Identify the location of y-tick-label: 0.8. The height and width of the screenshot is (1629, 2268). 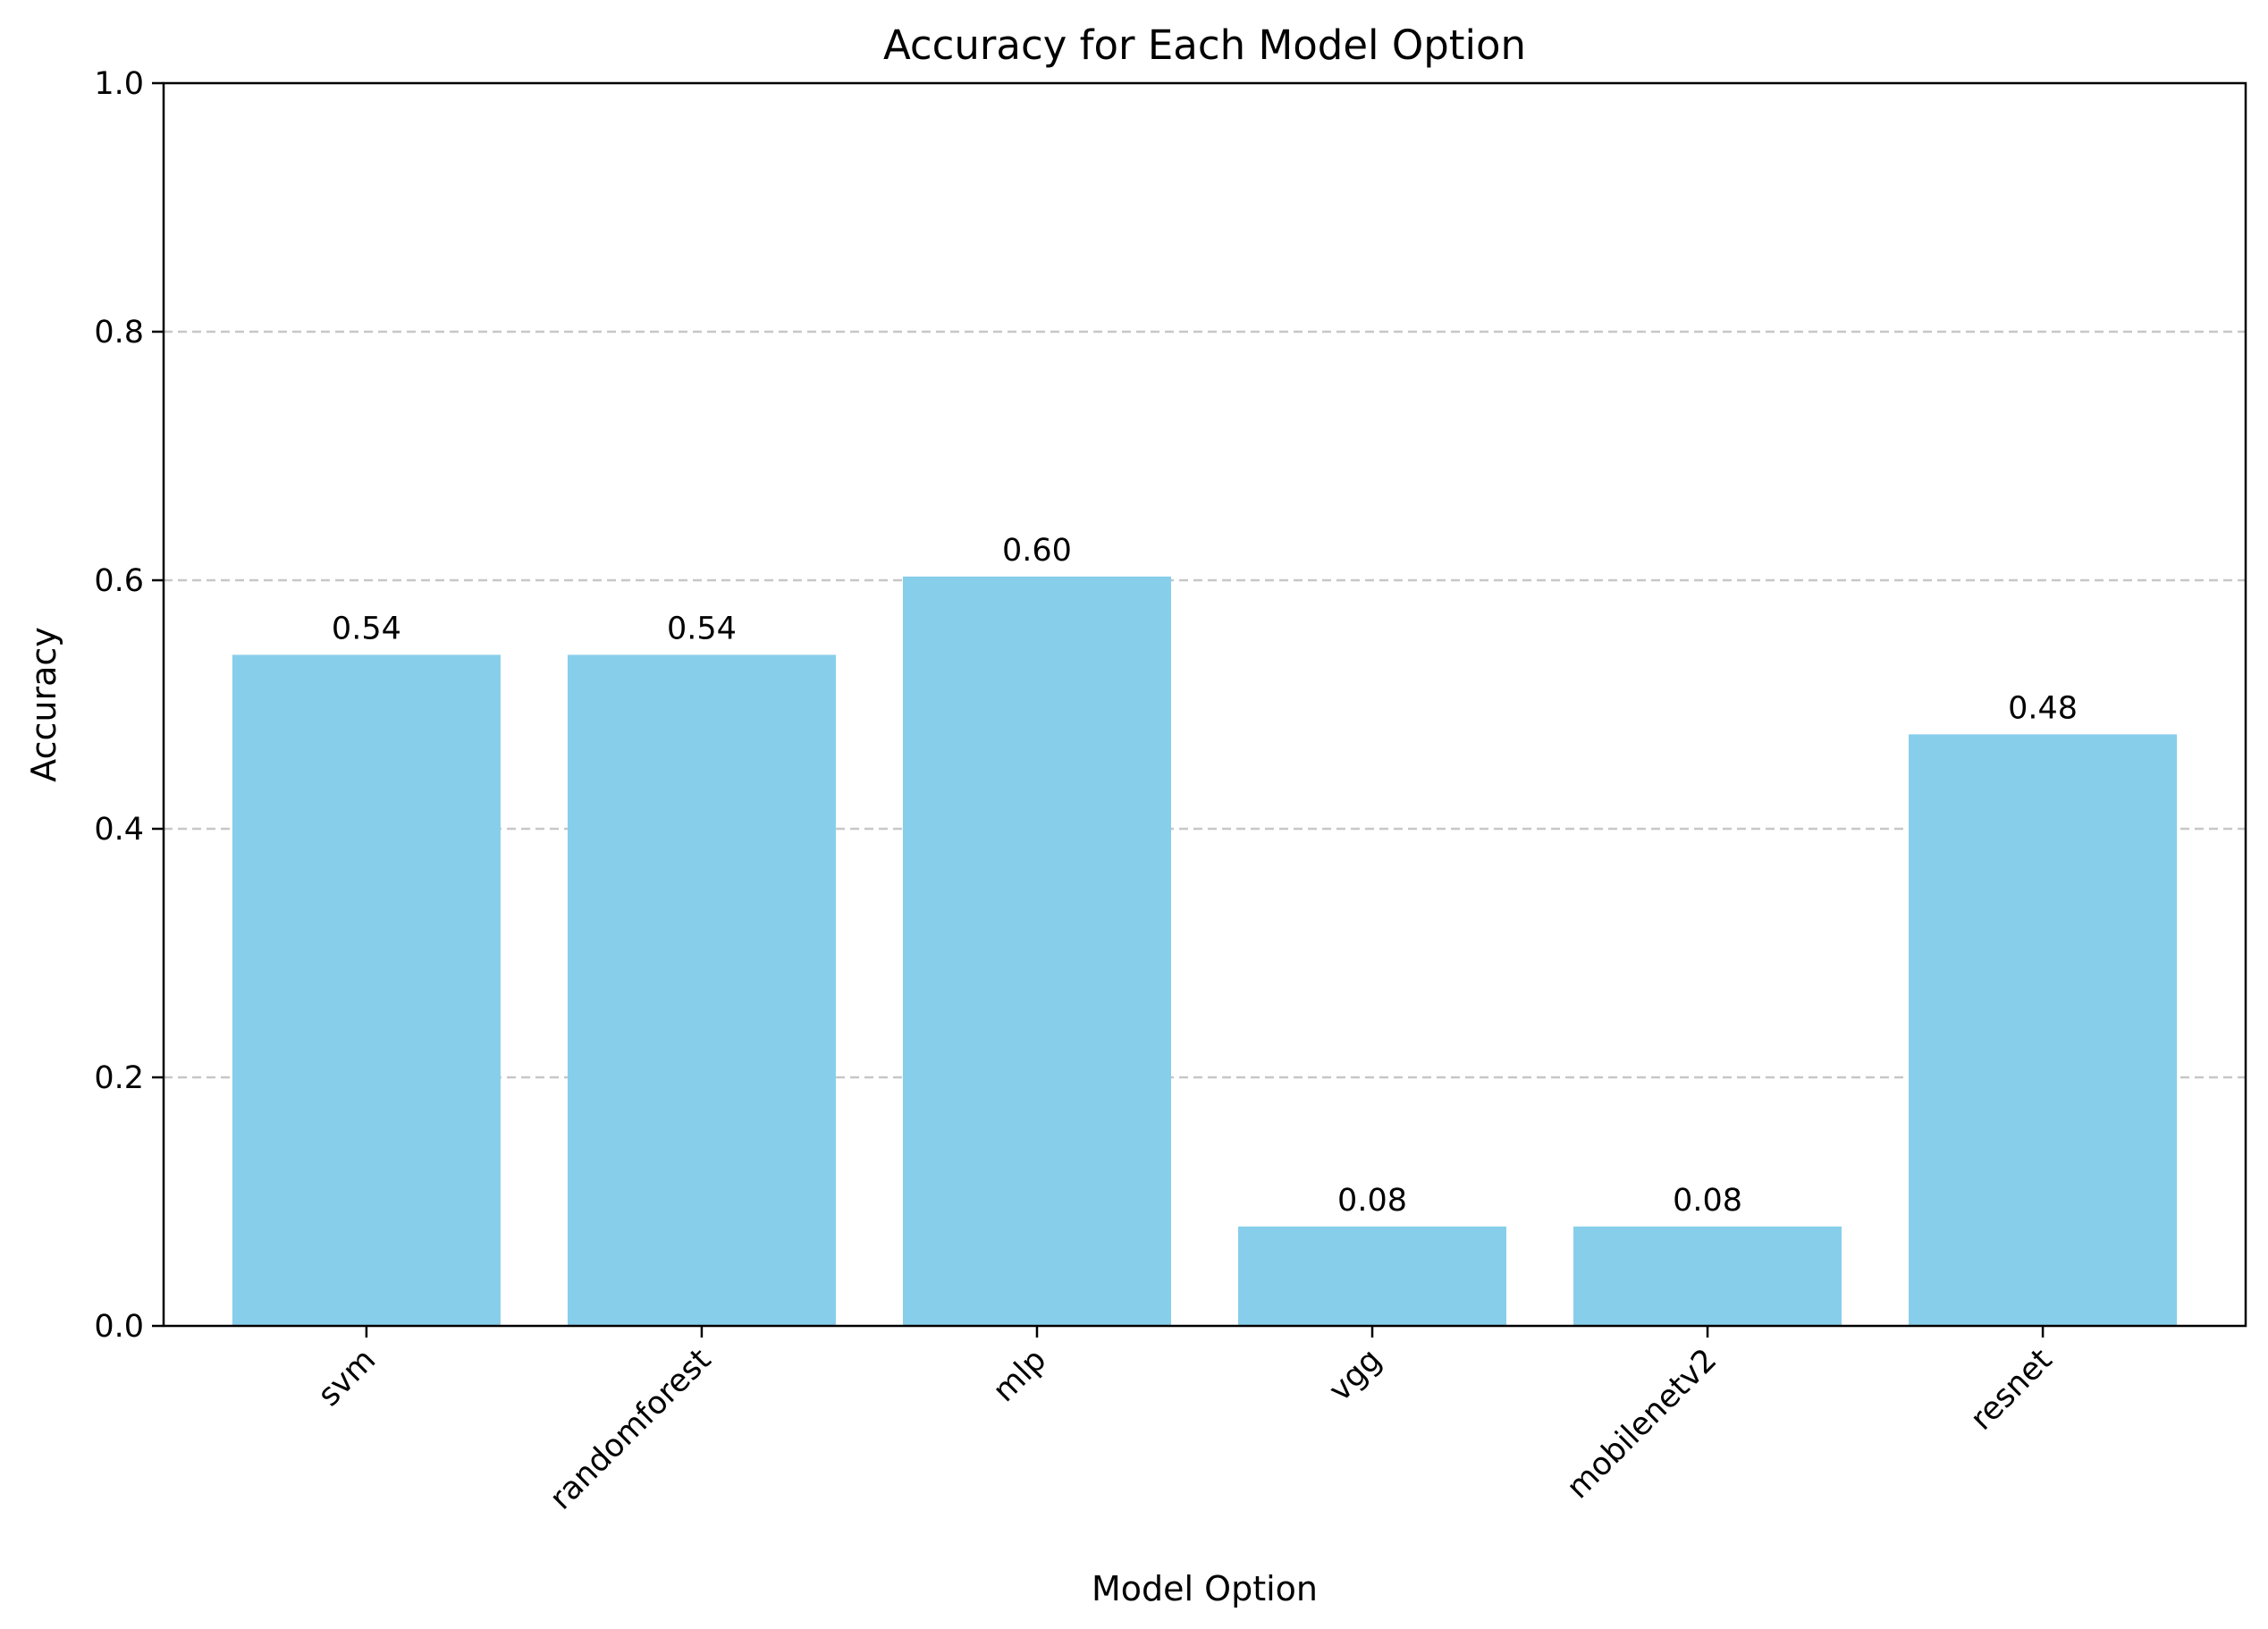
(119, 332).